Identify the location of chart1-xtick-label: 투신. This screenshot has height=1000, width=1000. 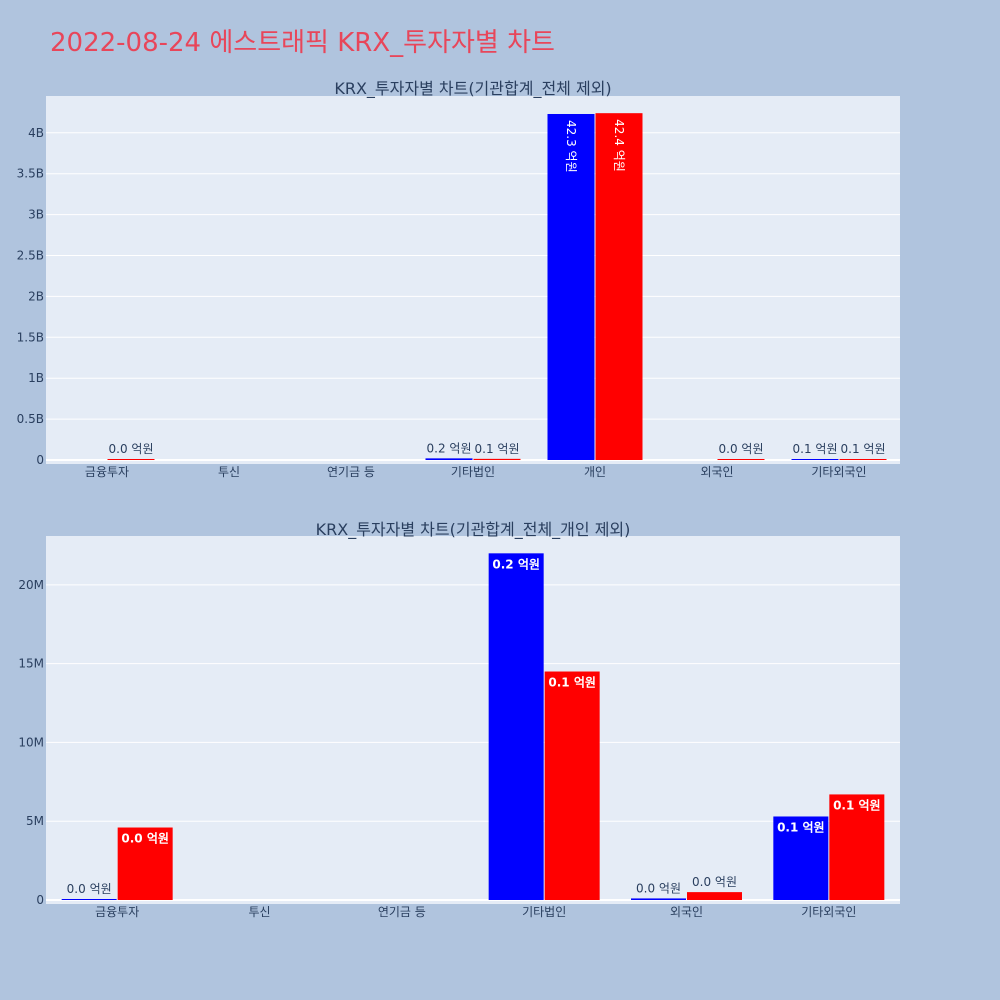
(229, 472).